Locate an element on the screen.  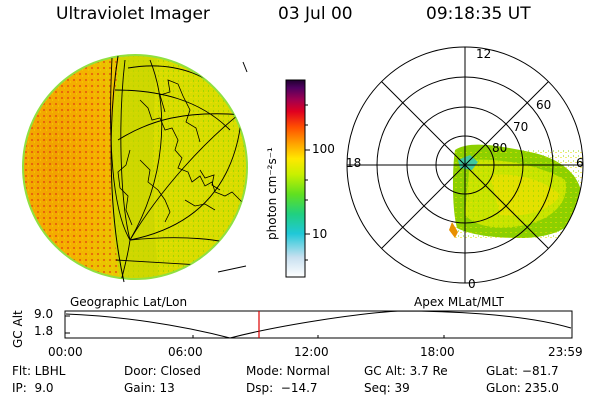
instrument-title: Ultraviolet Imager is located at coordinates (133, 14).